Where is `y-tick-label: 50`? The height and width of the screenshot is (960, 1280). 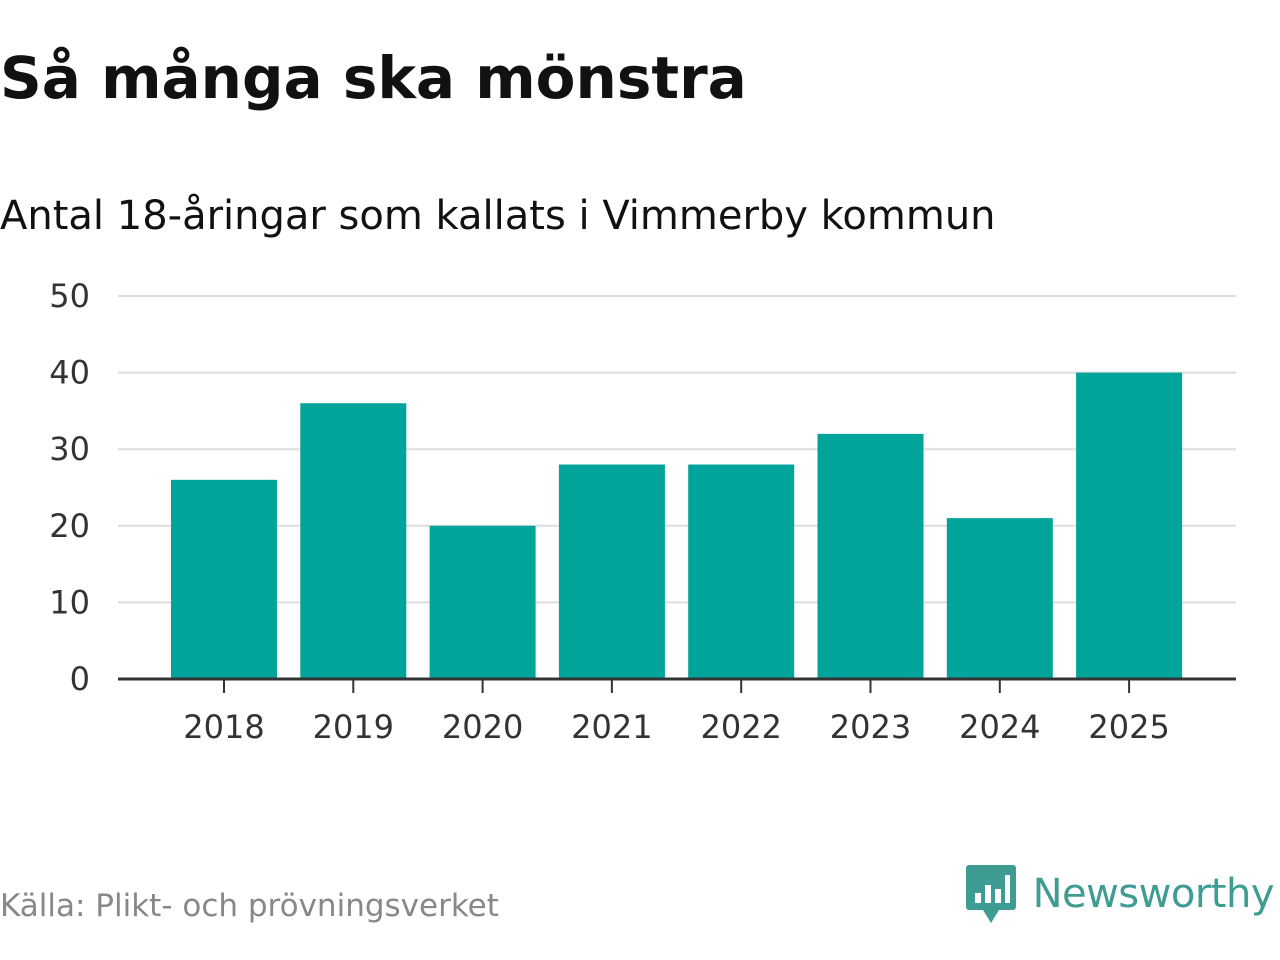 y-tick-label: 50 is located at coordinates (69, 296).